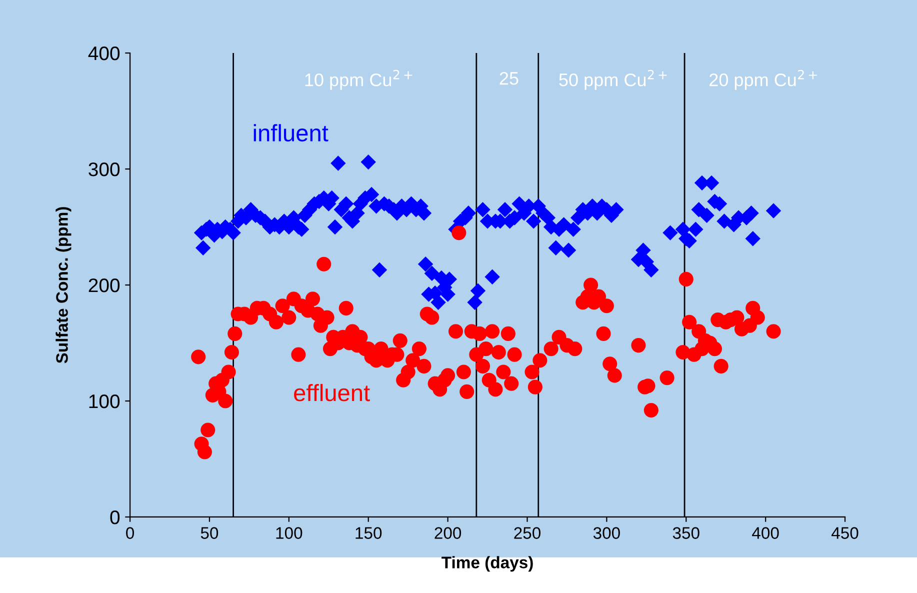 Image resolution: width=917 pixels, height=593 pixels. What do you see at coordinates (130, 533) in the screenshot?
I see `x-tick-label: 0` at bounding box center [130, 533].